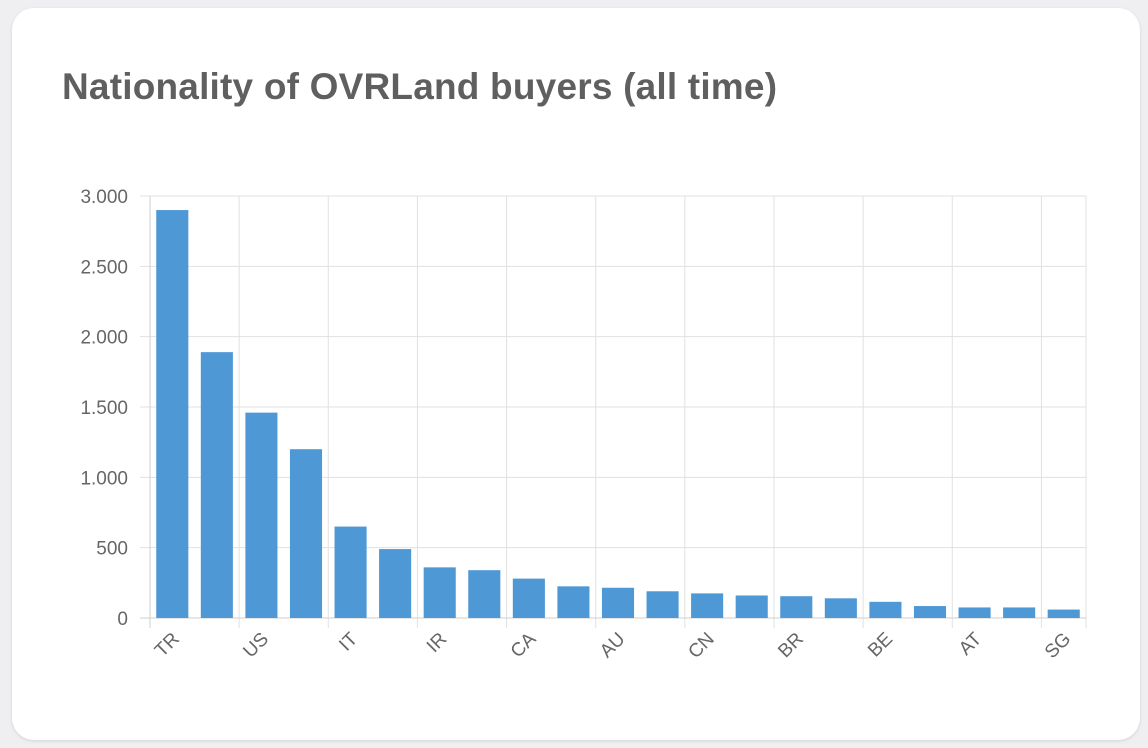 The width and height of the screenshot is (1148, 748). I want to click on y-axis-ticks: 0 500 1.000 1.500 2.000 2.500 3.000, so click(104, 408).